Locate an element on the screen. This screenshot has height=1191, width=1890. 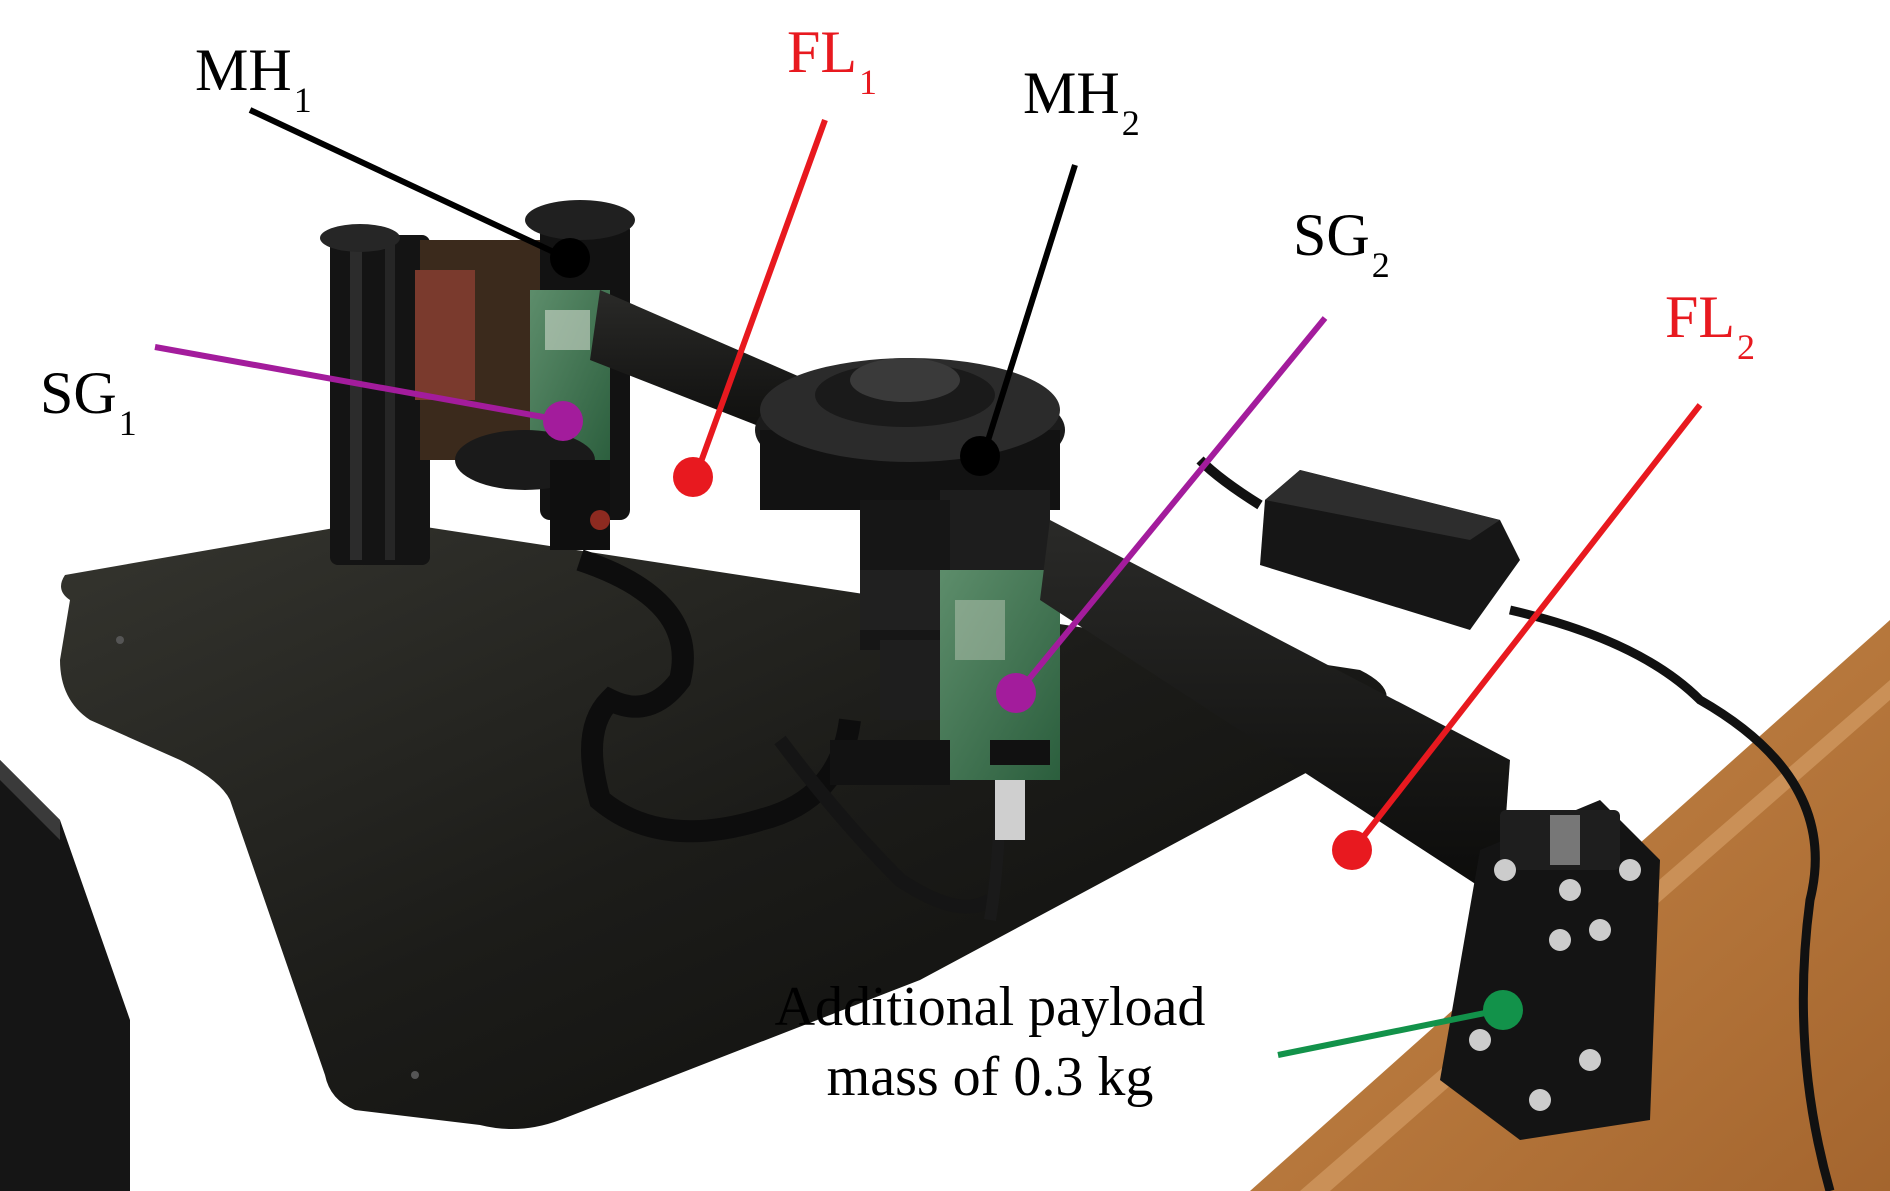
annotation-fl2 is located at coordinates (1517, 636).